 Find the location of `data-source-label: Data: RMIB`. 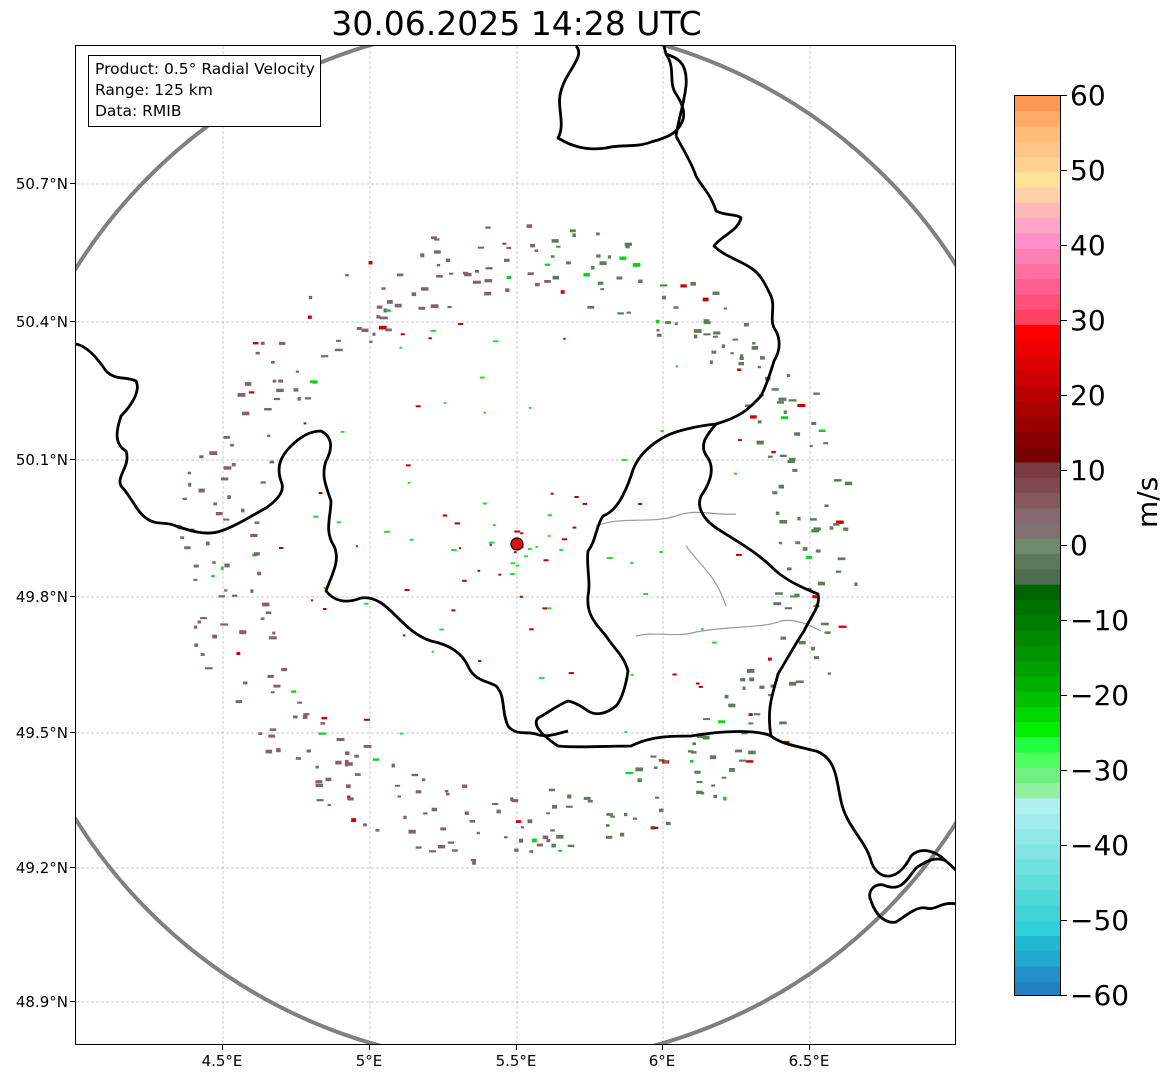

data-source-label: Data: RMIB is located at coordinates (138, 111).